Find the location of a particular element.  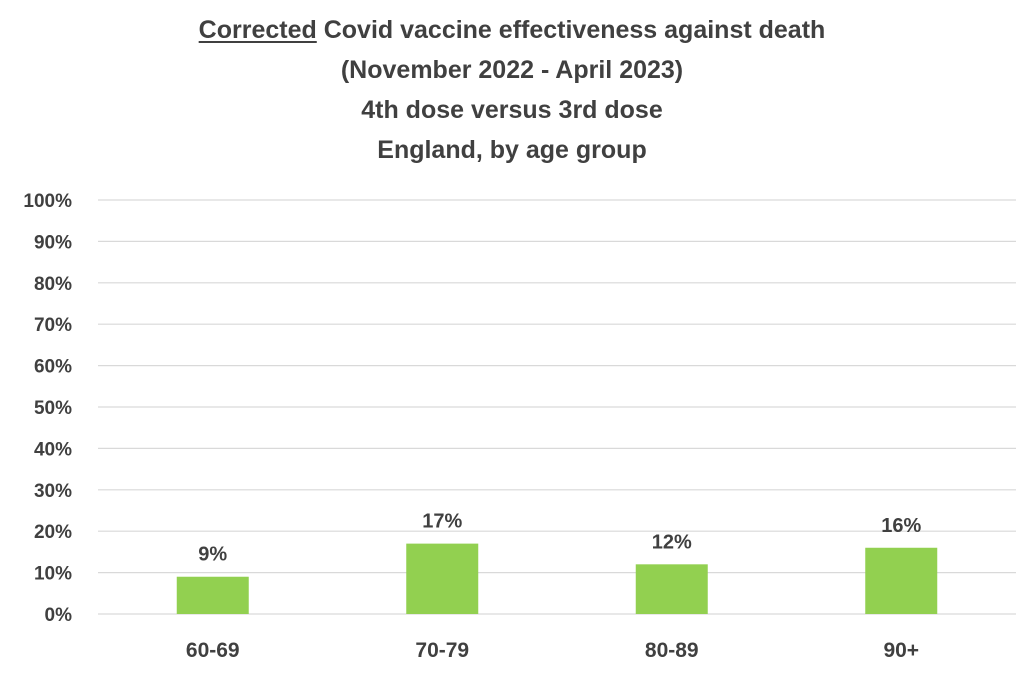

x-axis-category-labels: 60-69 70-79 80-89 90+ is located at coordinates (552, 650).